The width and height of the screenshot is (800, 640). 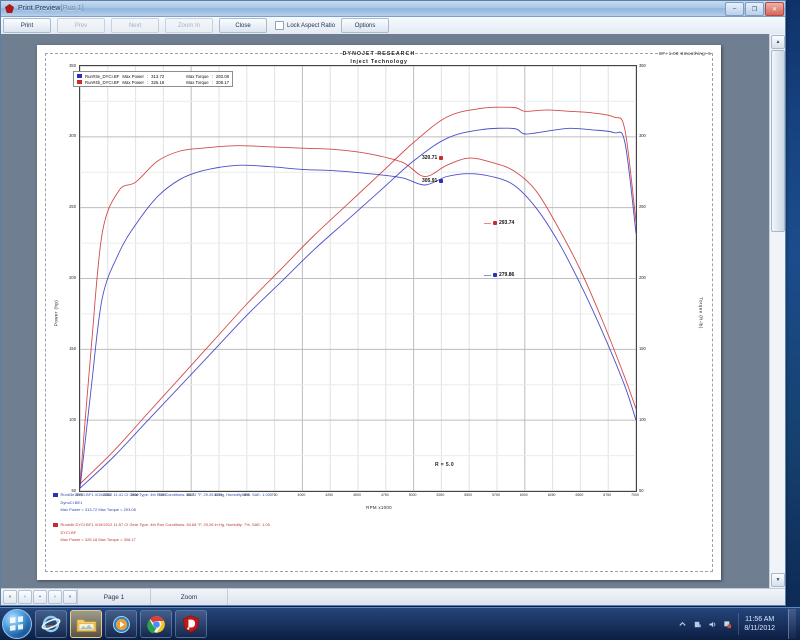 I want to click on taskbar-item-chrome, so click(x=156, y=624).